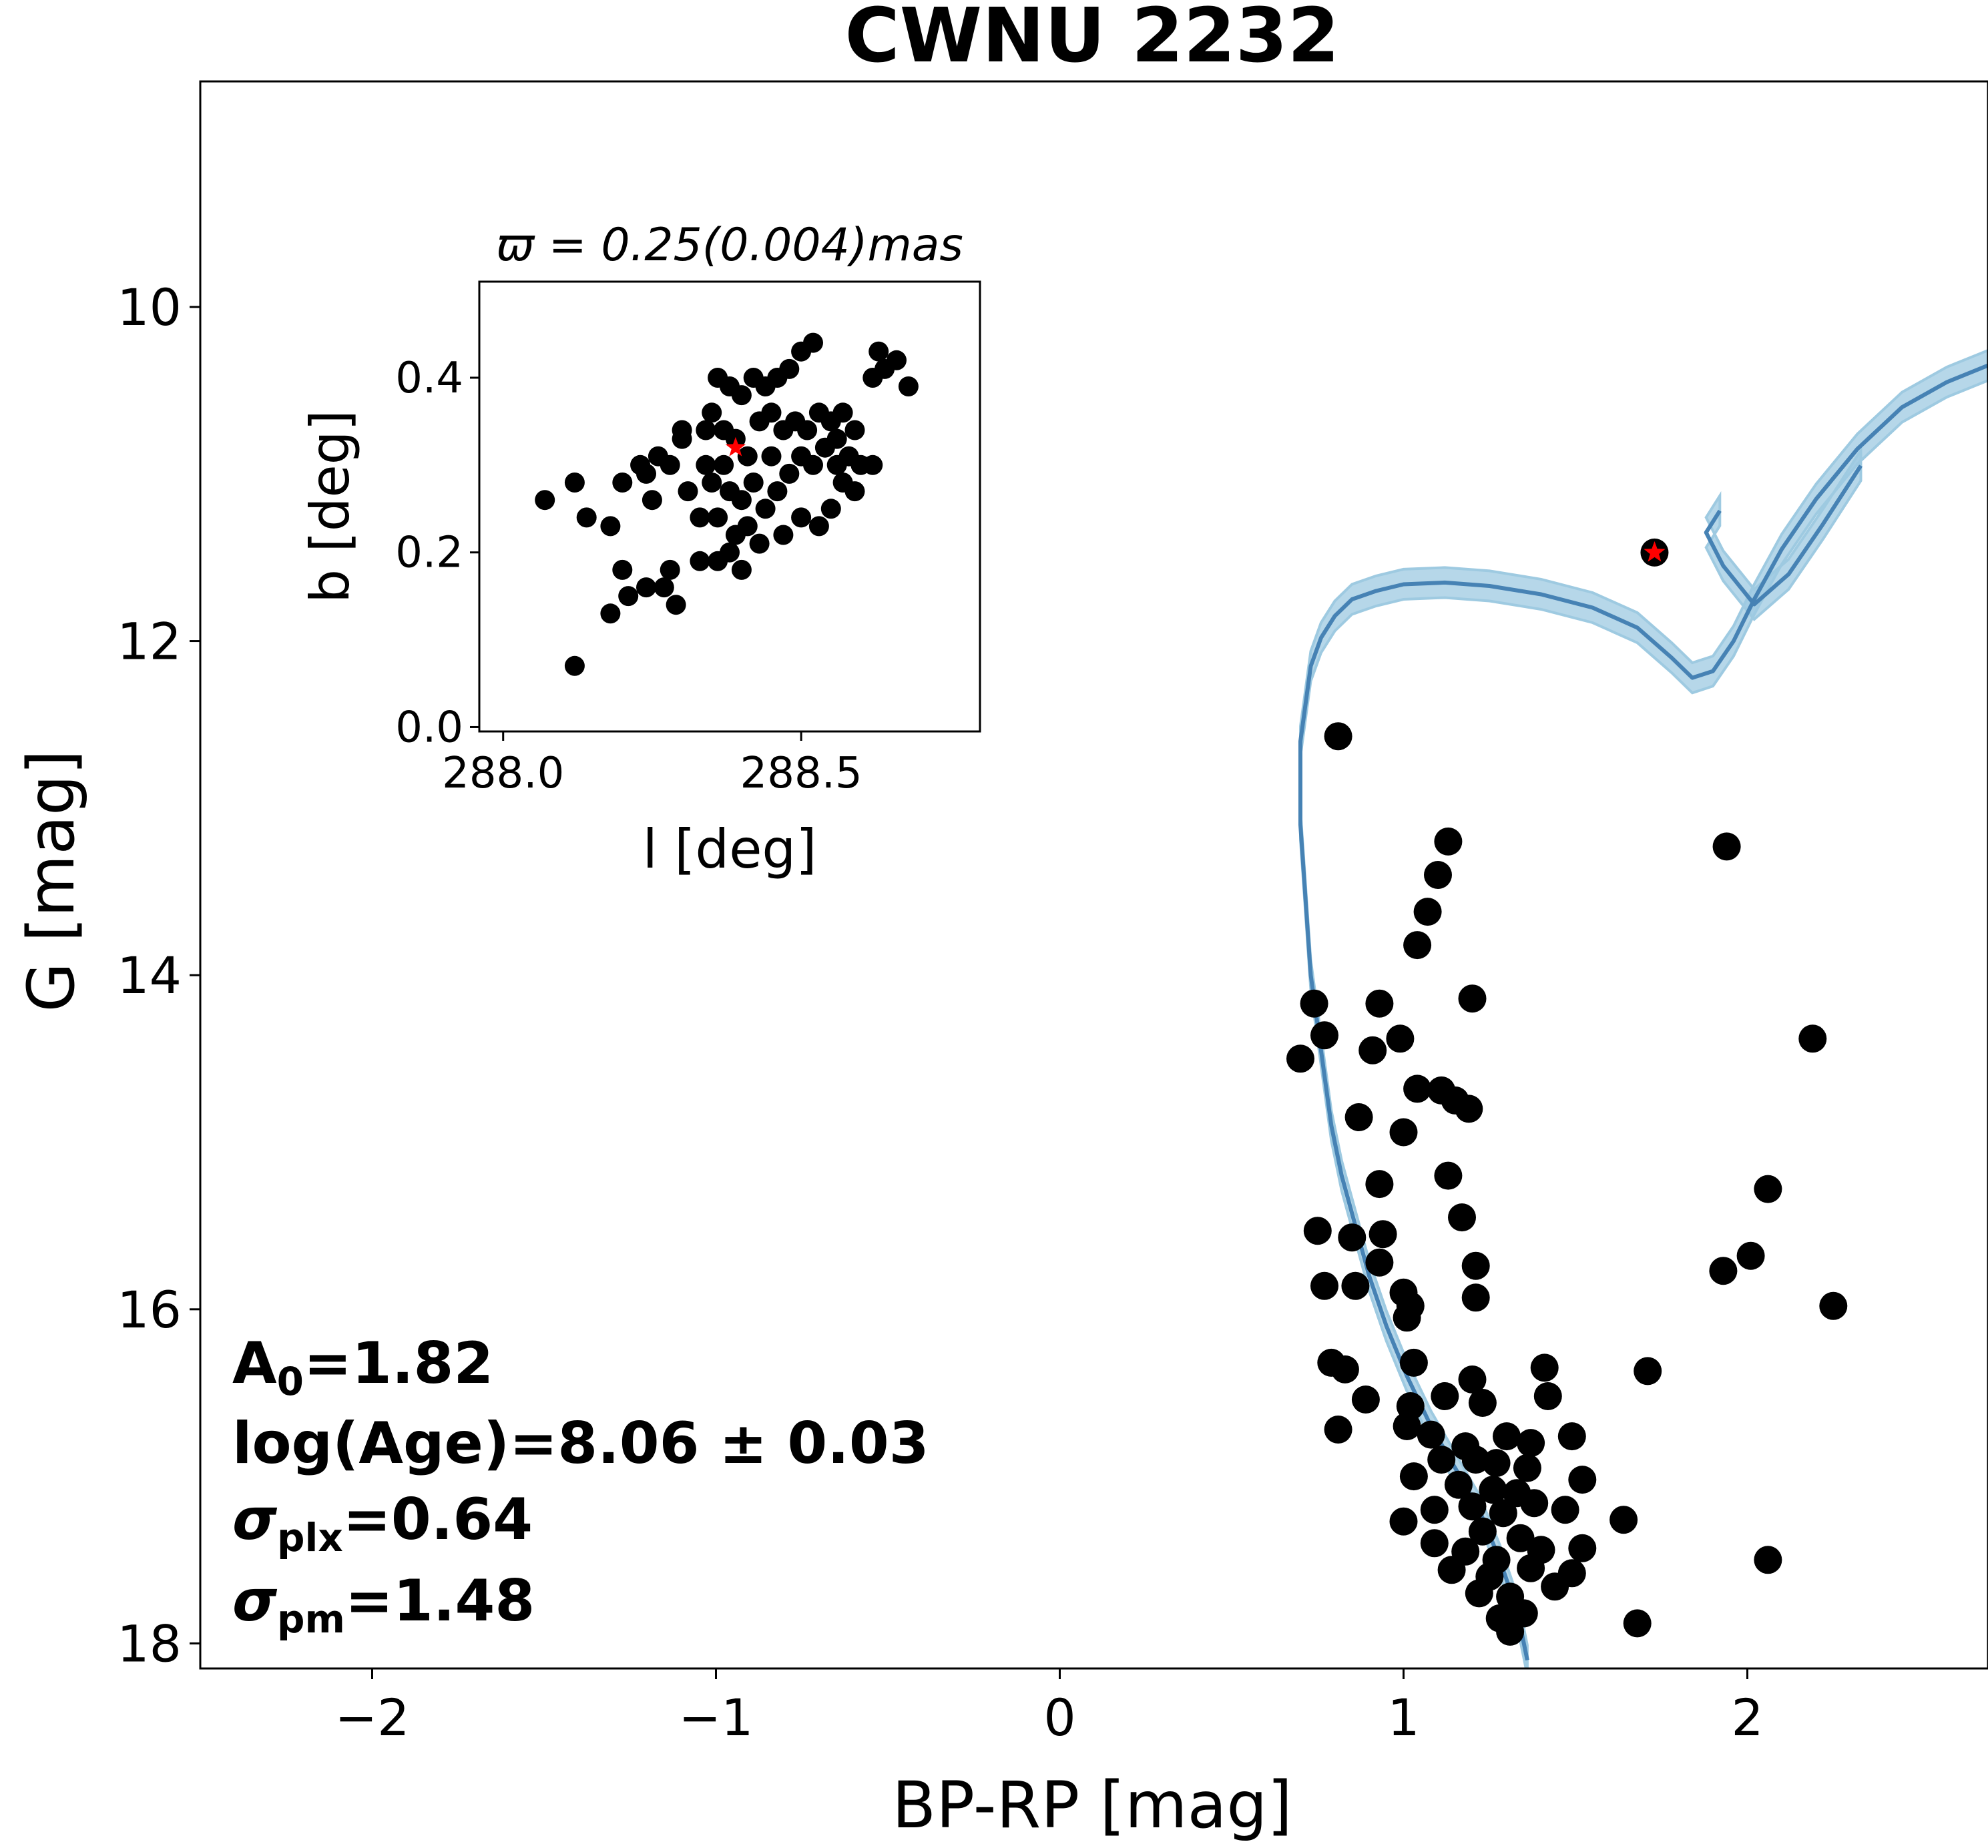  Describe the element at coordinates (1092, 1805) in the screenshot. I see `x-axis-label: BP-RP [mag]` at that location.